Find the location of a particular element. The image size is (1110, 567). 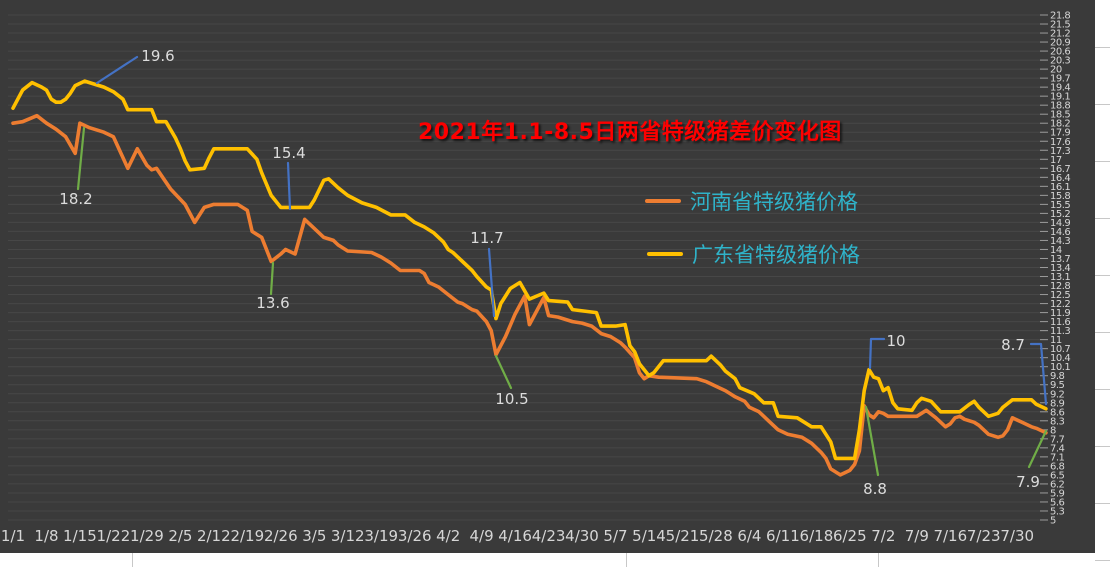

y-axis-label: 13.4 is located at coordinates (1060, 268).